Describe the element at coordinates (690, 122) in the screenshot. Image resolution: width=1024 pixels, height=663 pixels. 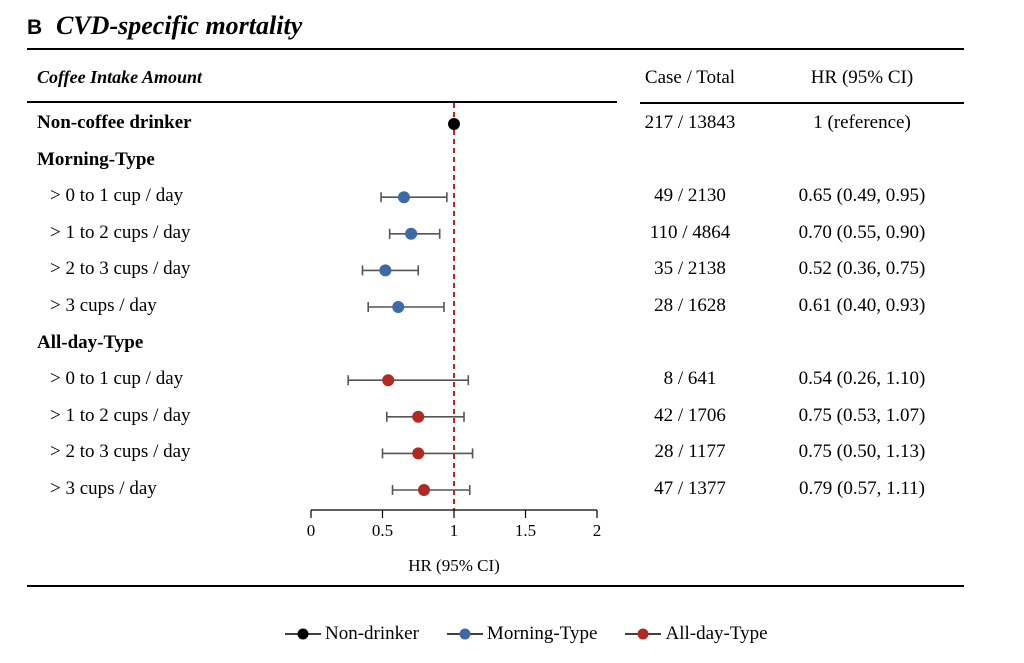
I see `case-total-cell: 217 / 13843` at that location.